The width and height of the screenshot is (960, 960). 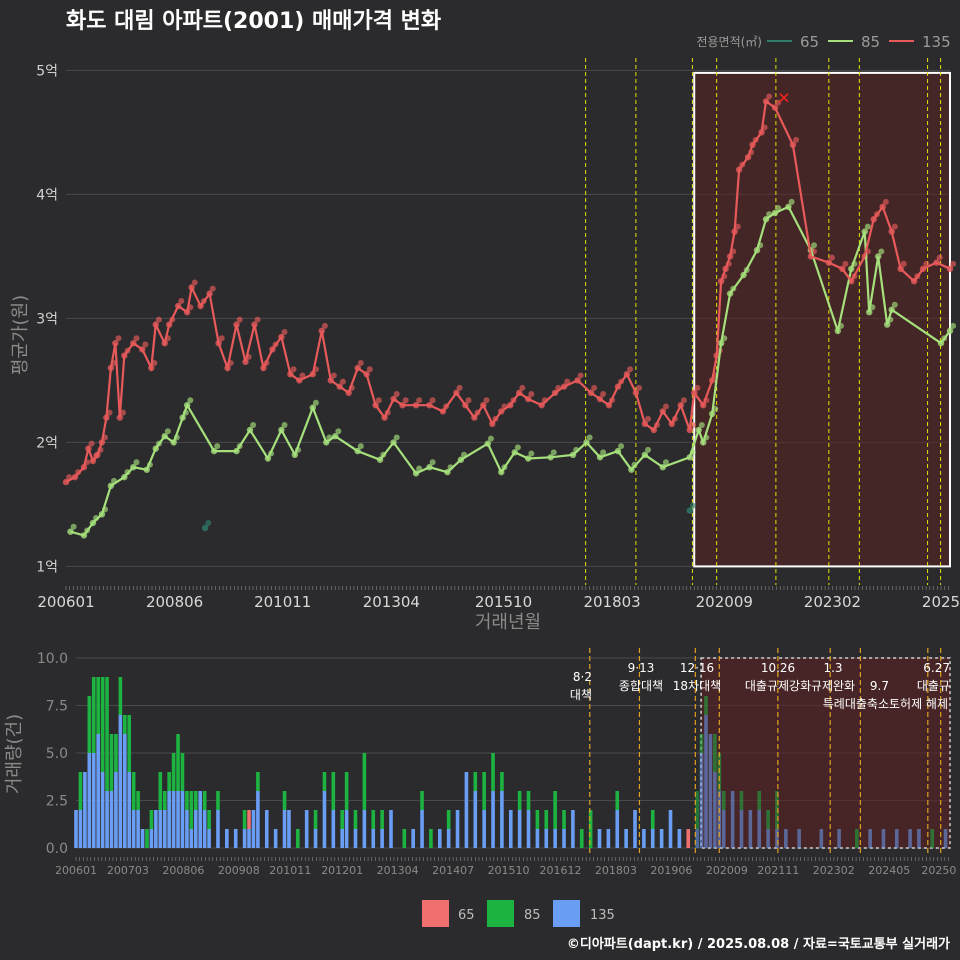 I want to click on volume-x-tick-label: 202009, so click(x=727, y=870).